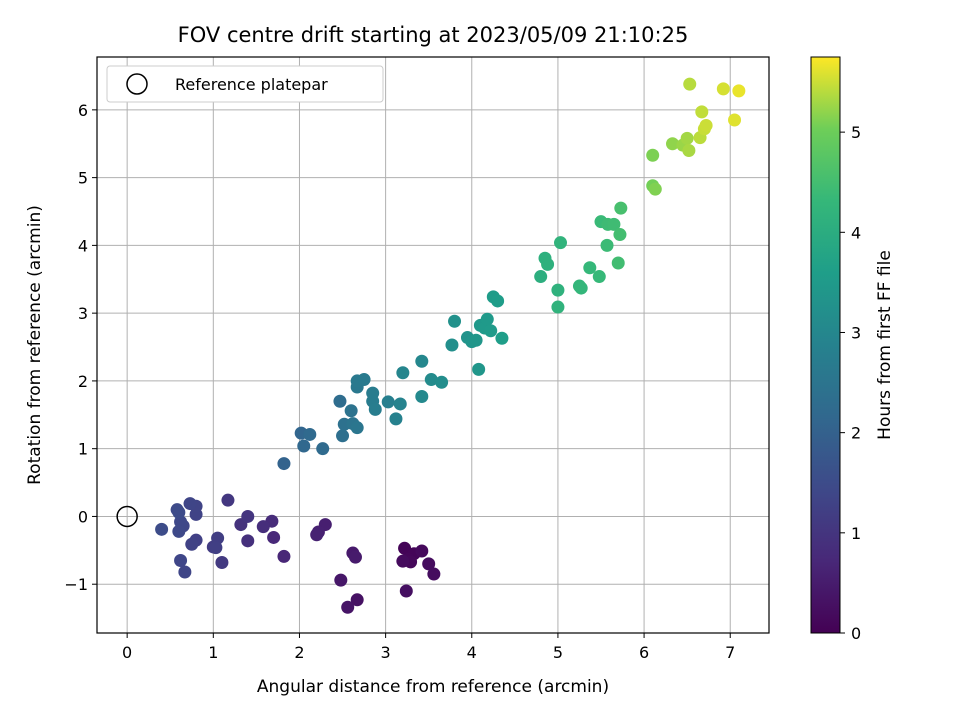  I want to click on colorbar-tick-label: 3, so click(856, 332).